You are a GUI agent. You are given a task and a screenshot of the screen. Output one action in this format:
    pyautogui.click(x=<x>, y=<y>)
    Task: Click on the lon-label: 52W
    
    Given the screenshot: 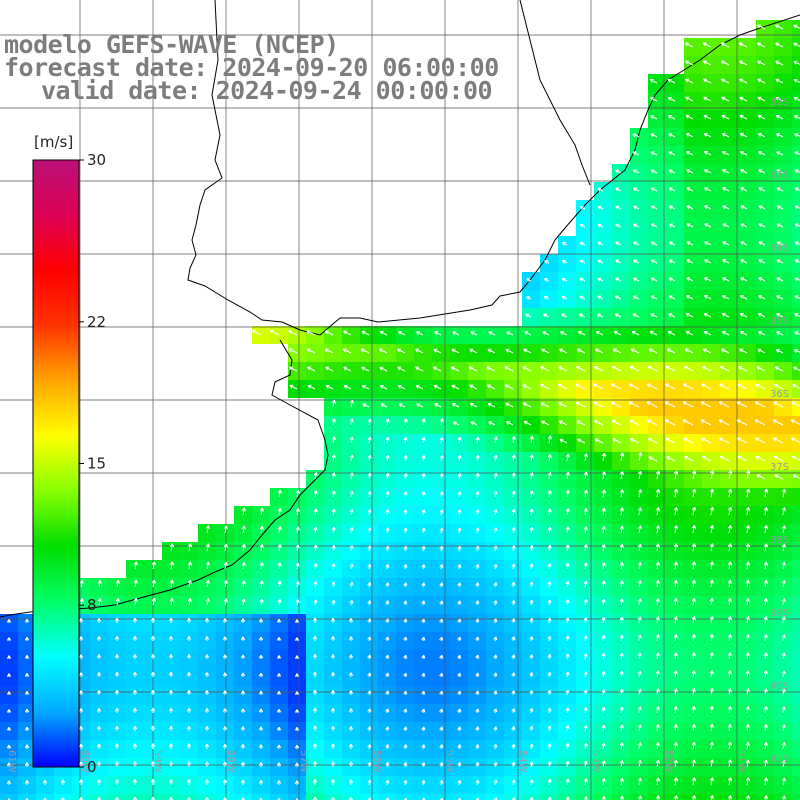 What is the action you would take?
    pyautogui.click(x=668, y=761)
    